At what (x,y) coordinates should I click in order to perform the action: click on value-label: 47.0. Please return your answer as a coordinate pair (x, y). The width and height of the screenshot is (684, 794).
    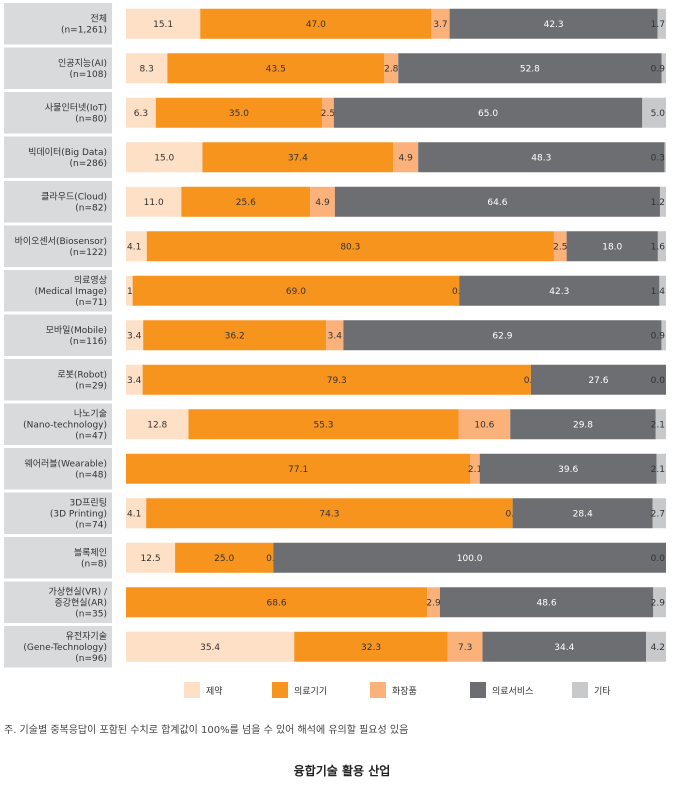
    Looking at the image, I should click on (316, 25).